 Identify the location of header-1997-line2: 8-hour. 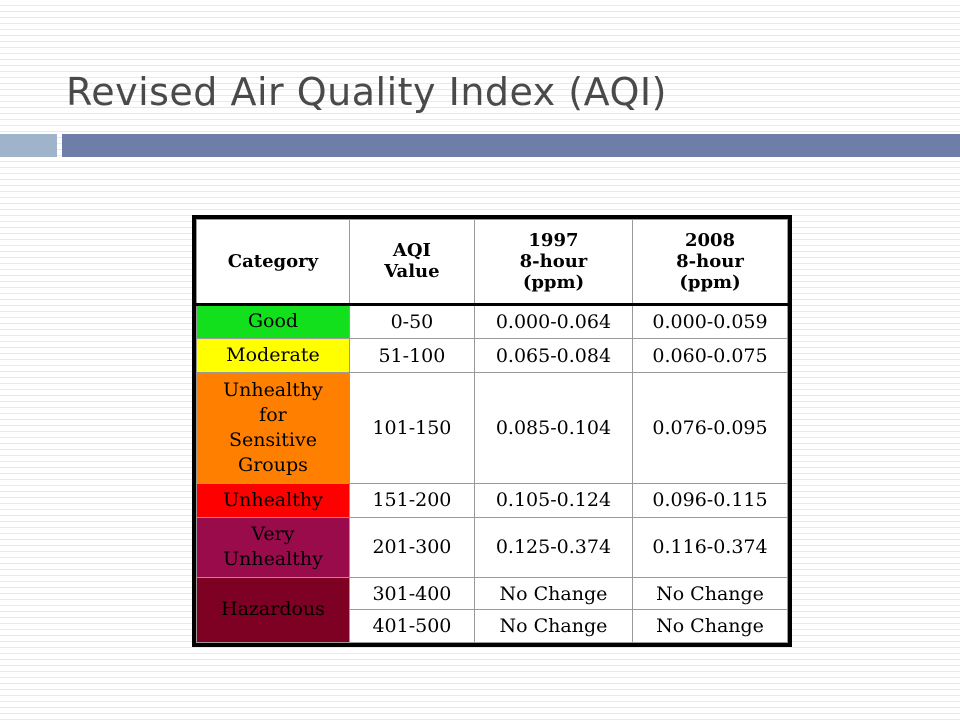
(553, 261).